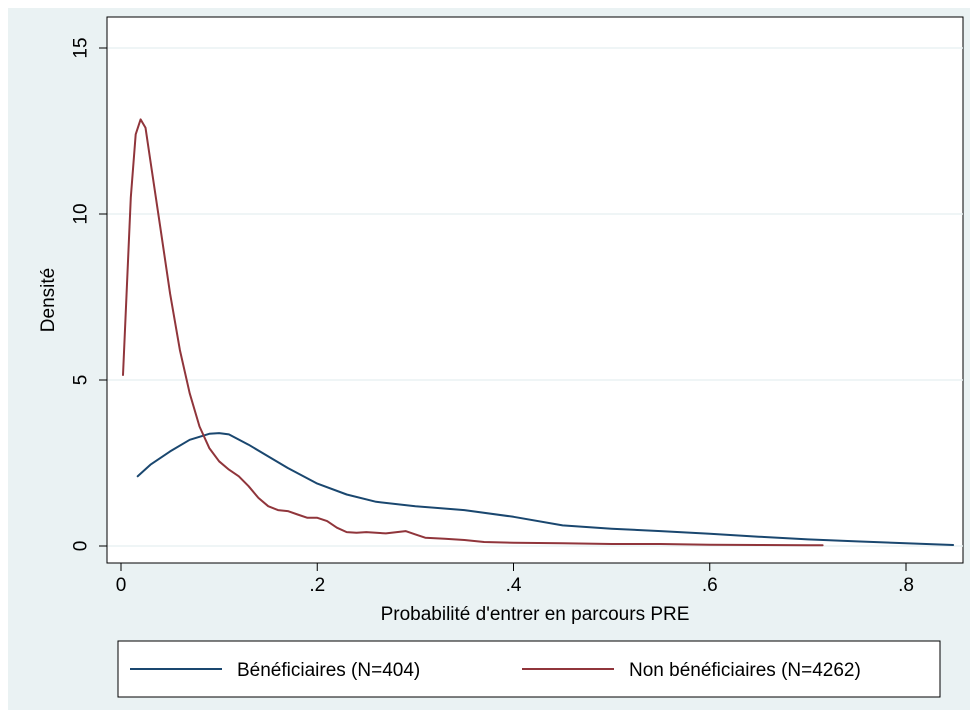  I want to click on legend-label-beneficiaires: Bénéficiaires (N=404), so click(328, 670).